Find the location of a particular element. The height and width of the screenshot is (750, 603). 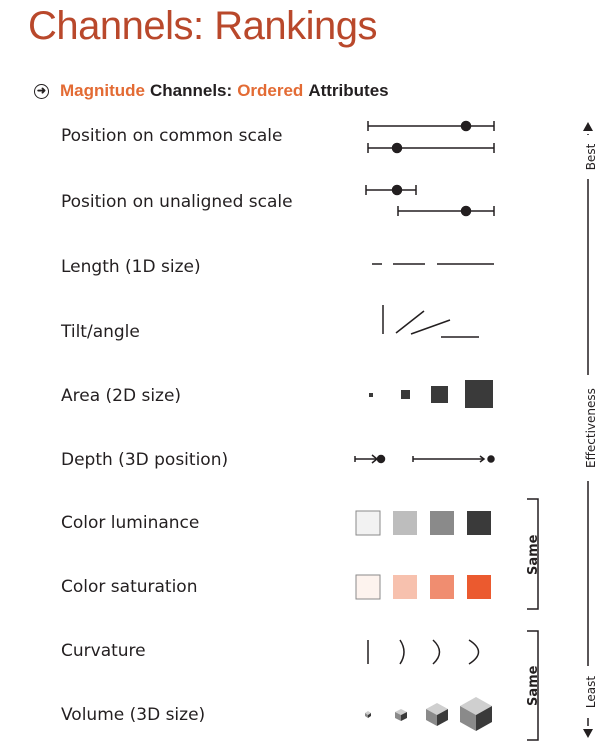

arrow-right-circle-icon: ➜ is located at coordinates (41, 91).